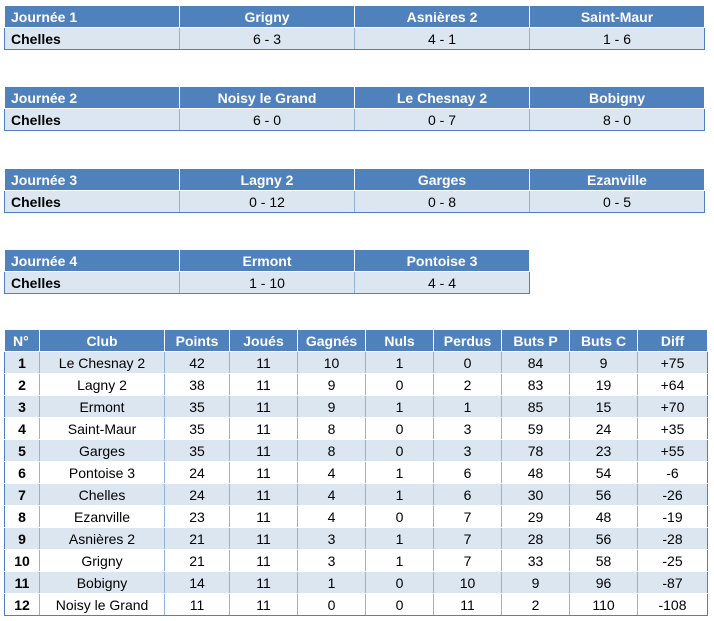  What do you see at coordinates (267, 38) in the screenshot?
I see `journee-1-score-1: 6 - 3` at bounding box center [267, 38].